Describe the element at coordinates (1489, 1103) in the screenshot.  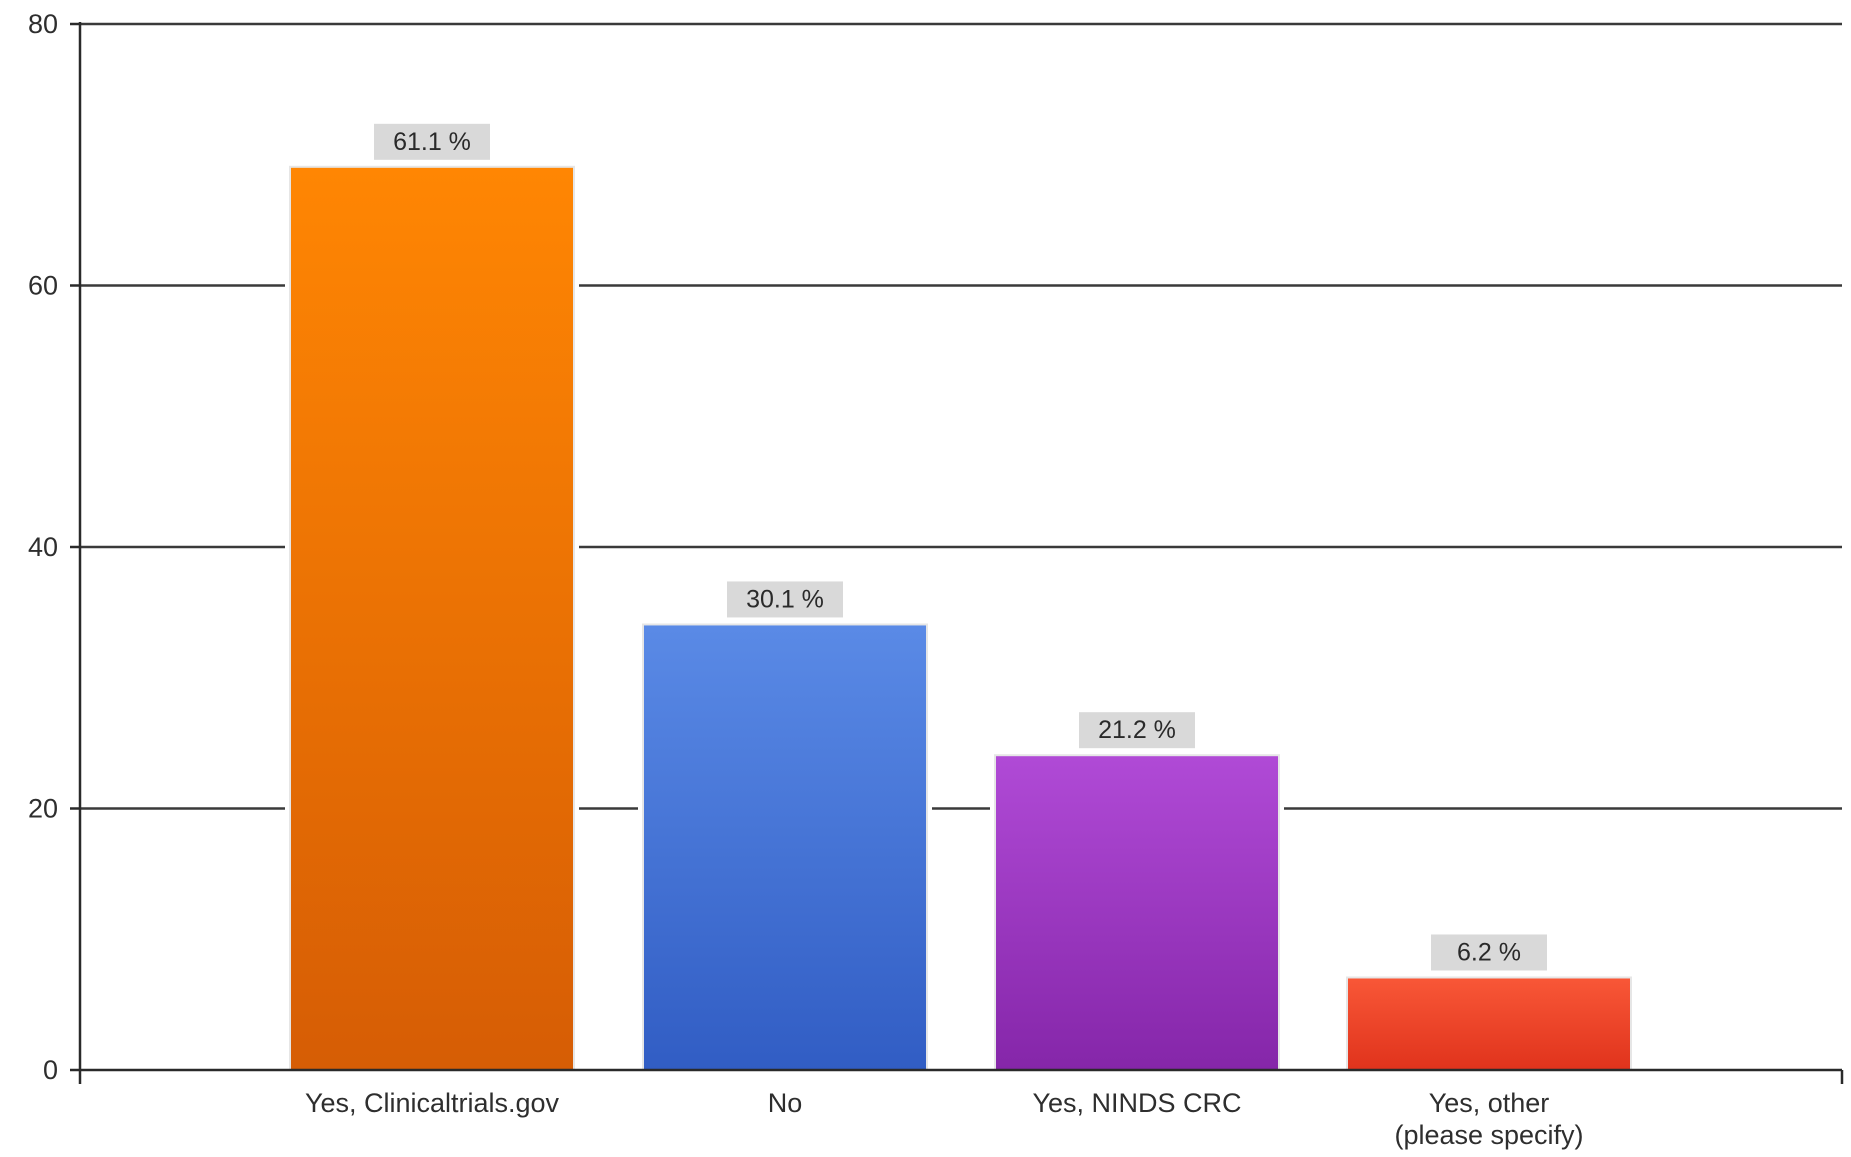
I see `x-tick-label: Yes, other` at that location.